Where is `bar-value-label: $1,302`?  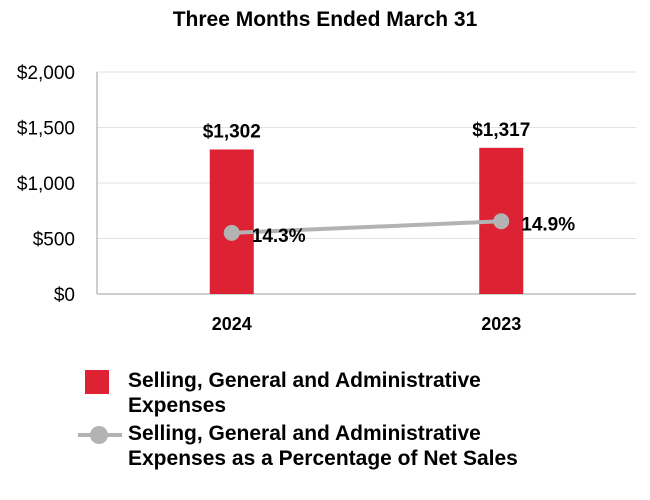
bar-value-label: $1,302 is located at coordinates (232, 131).